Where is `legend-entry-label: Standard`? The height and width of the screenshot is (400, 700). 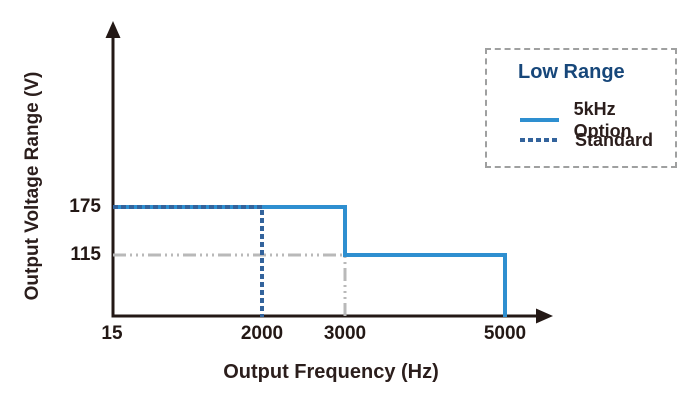 legend-entry-label: Standard is located at coordinates (614, 140).